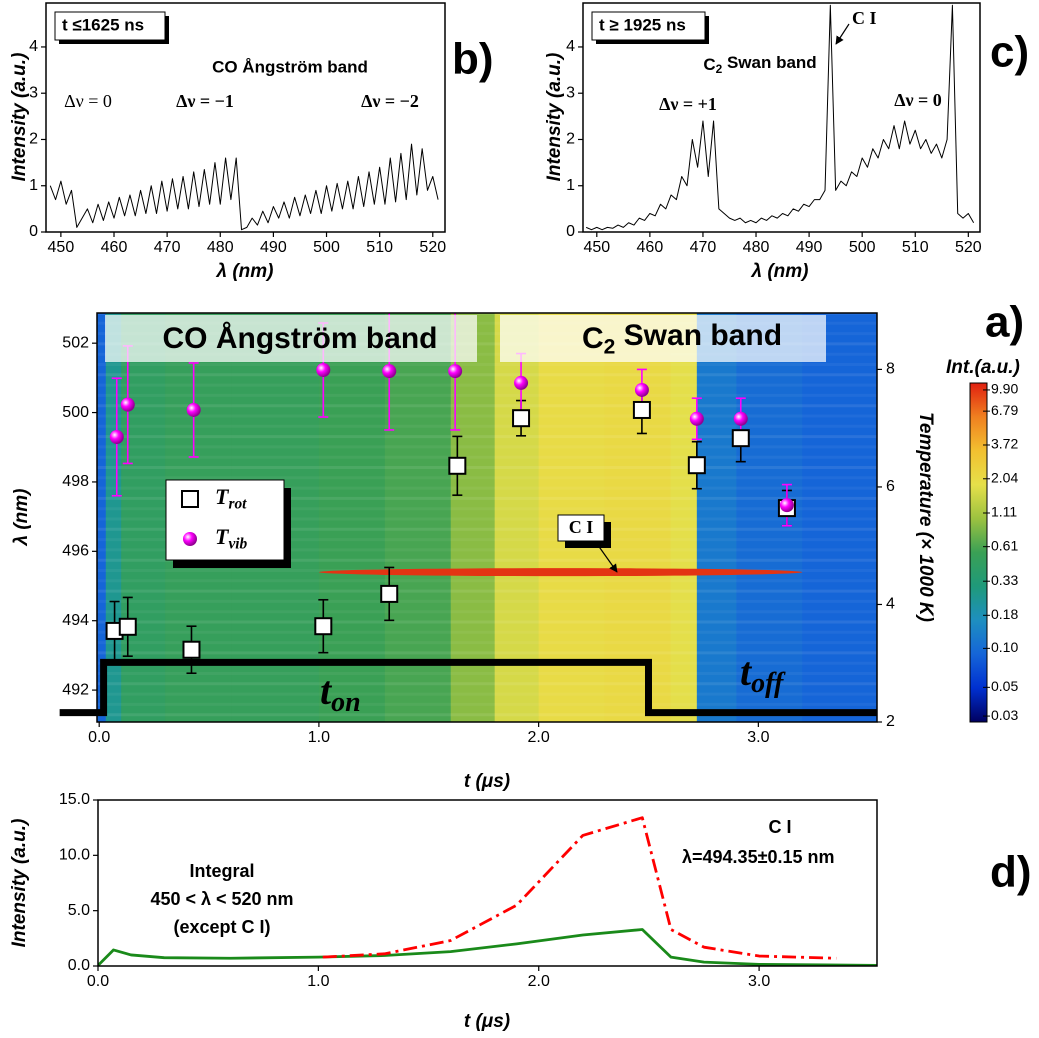 This screenshot has width=1039, height=1038. I want to click on annotation: λ=494.35±0.15 nm, so click(758, 857).